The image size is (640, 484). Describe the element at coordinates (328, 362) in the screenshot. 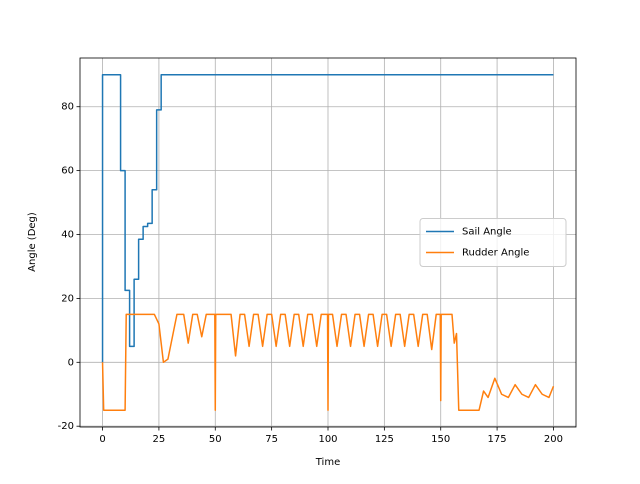

I see `line-series` at that location.